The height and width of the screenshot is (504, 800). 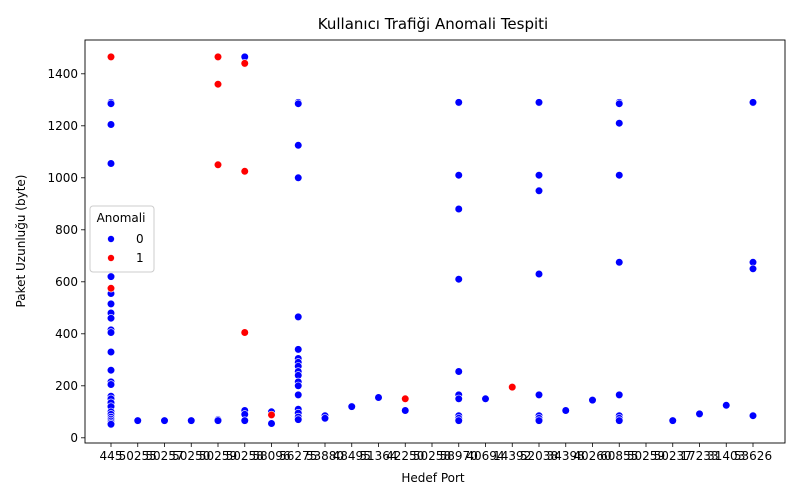 What do you see at coordinates (485, 456) in the screenshot?
I see `x-tick-label: 40694` at bounding box center [485, 456].